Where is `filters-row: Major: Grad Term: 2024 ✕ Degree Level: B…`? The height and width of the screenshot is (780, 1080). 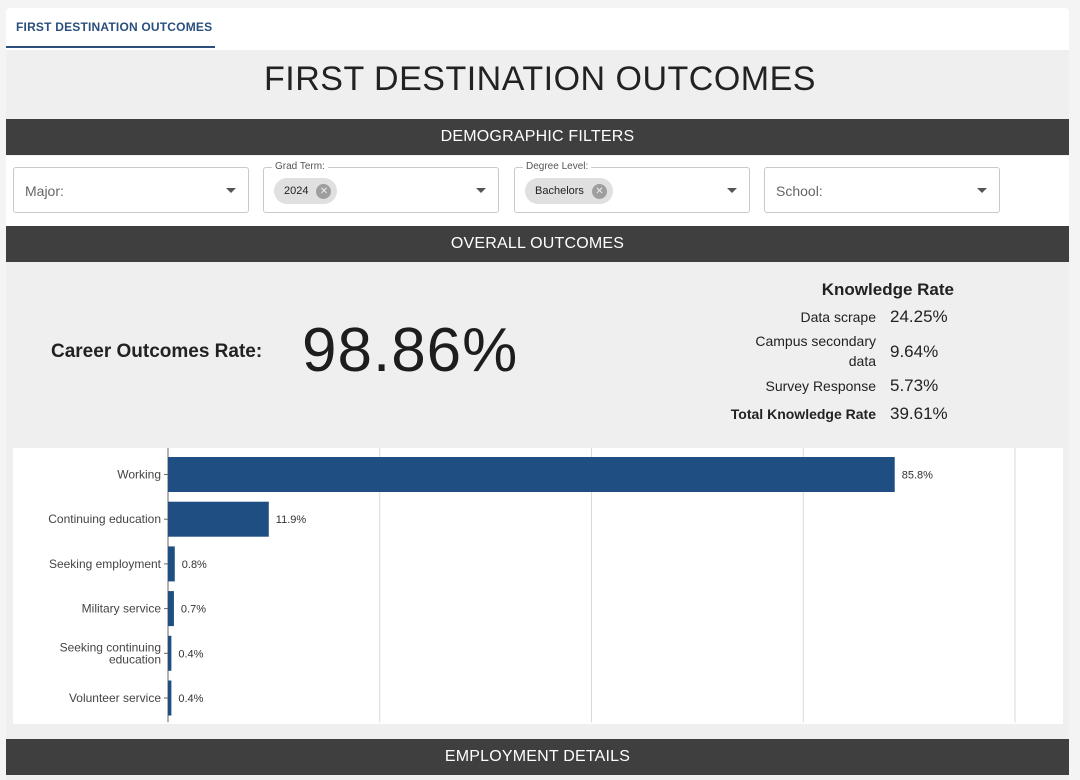 filters-row: Major: Grad Term: 2024 ✕ Degree Level: B… is located at coordinates (537, 191).